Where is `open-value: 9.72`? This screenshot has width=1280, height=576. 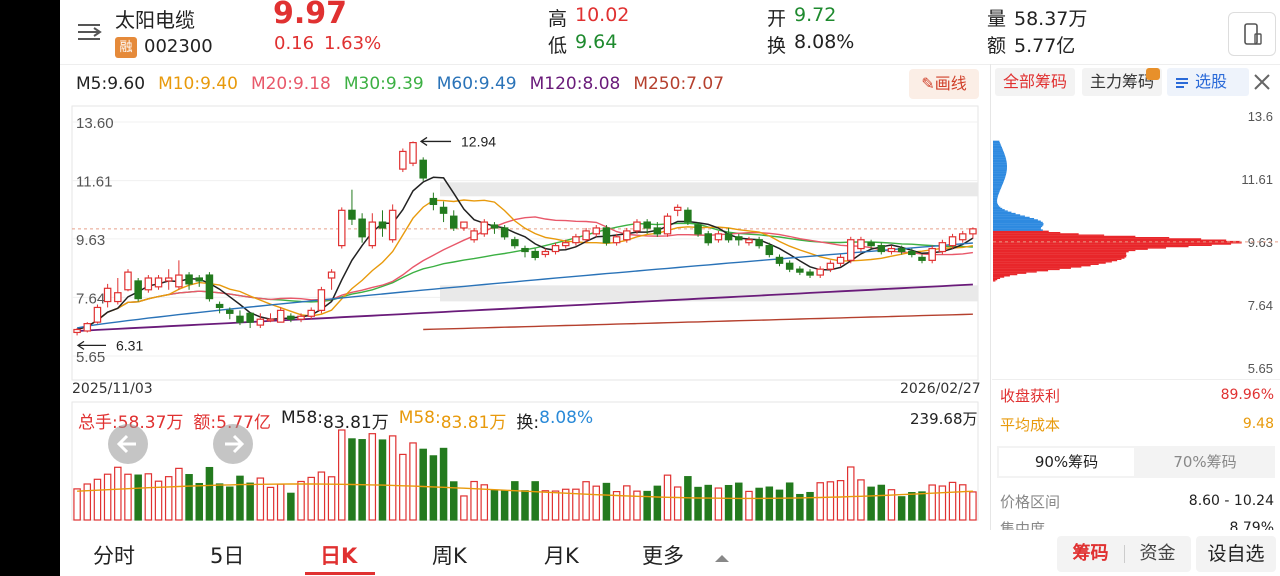
open-value: 9.72 is located at coordinates (815, 15).